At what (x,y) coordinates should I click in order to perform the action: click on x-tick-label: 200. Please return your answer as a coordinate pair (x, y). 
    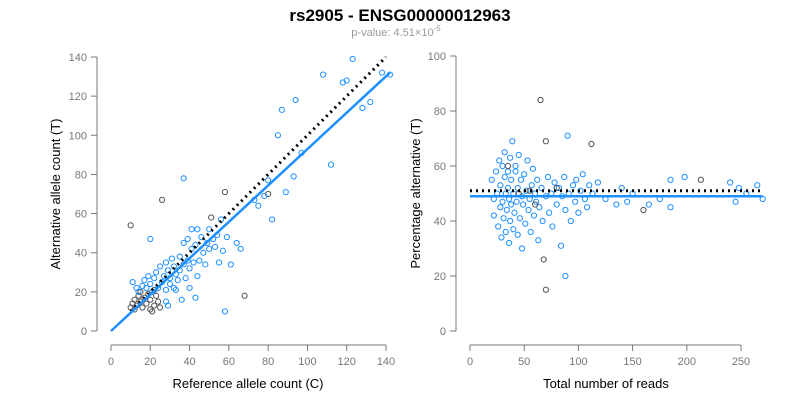
    Looking at the image, I should click on (687, 362).